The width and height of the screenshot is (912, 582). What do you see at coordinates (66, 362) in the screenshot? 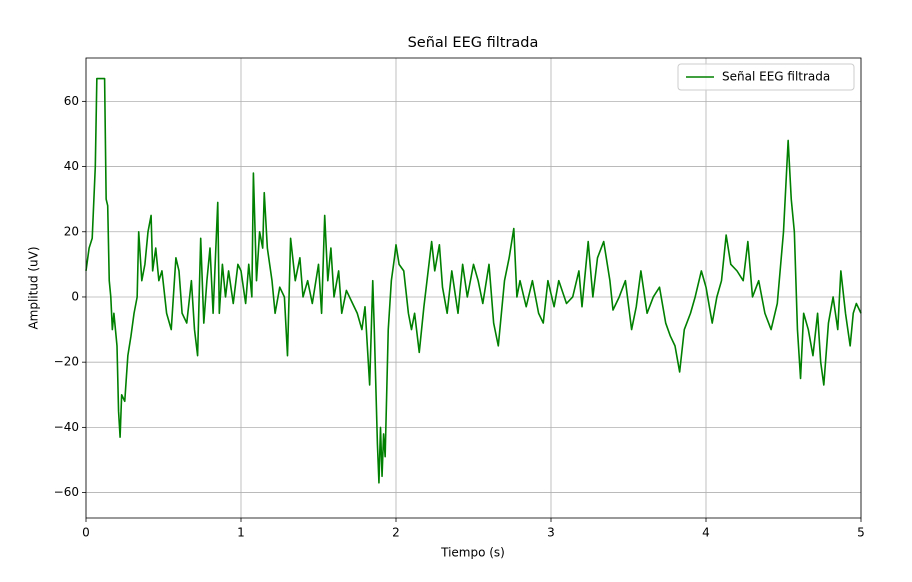
I see `y-tick-label: −20` at bounding box center [66, 362].